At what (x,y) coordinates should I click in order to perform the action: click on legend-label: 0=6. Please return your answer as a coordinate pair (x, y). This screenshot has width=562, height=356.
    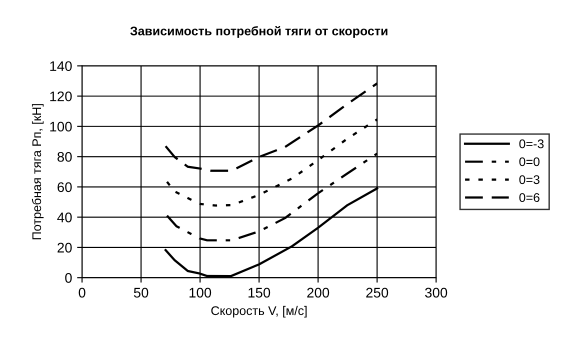
    Looking at the image, I should click on (529, 197).